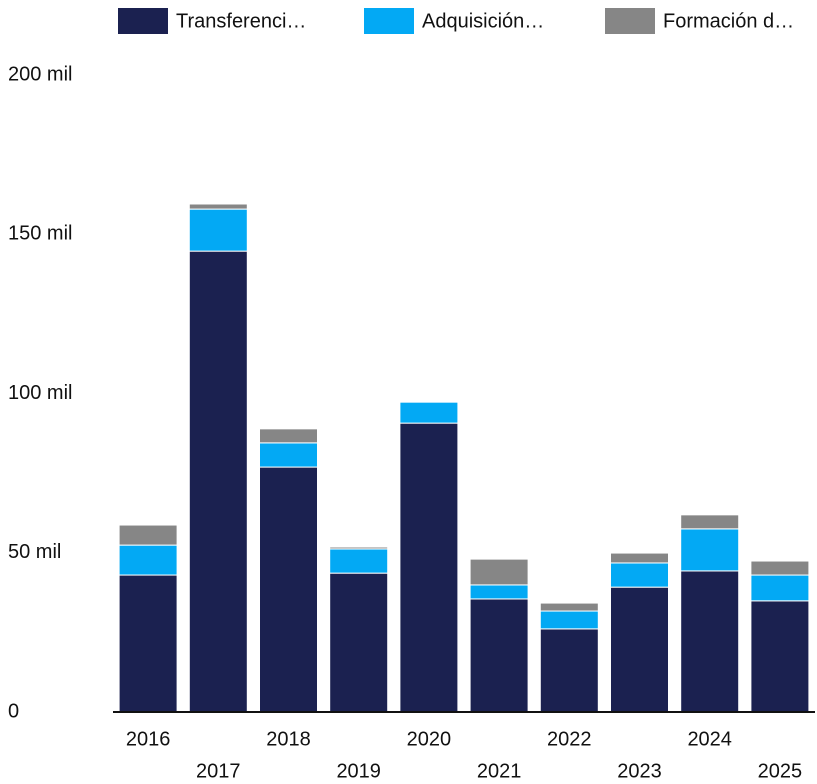  Describe the element at coordinates (780, 771) in the screenshot. I see `x-tick-label: 2025` at that location.